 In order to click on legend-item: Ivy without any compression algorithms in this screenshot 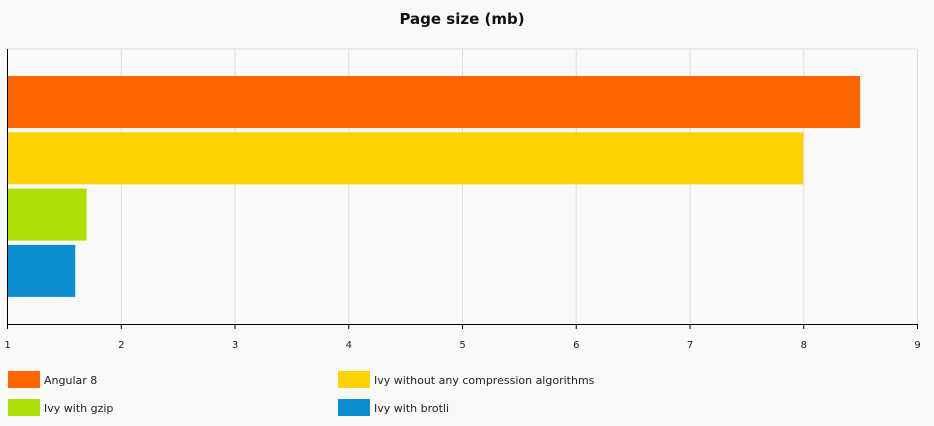, I will do `click(466, 379)`.